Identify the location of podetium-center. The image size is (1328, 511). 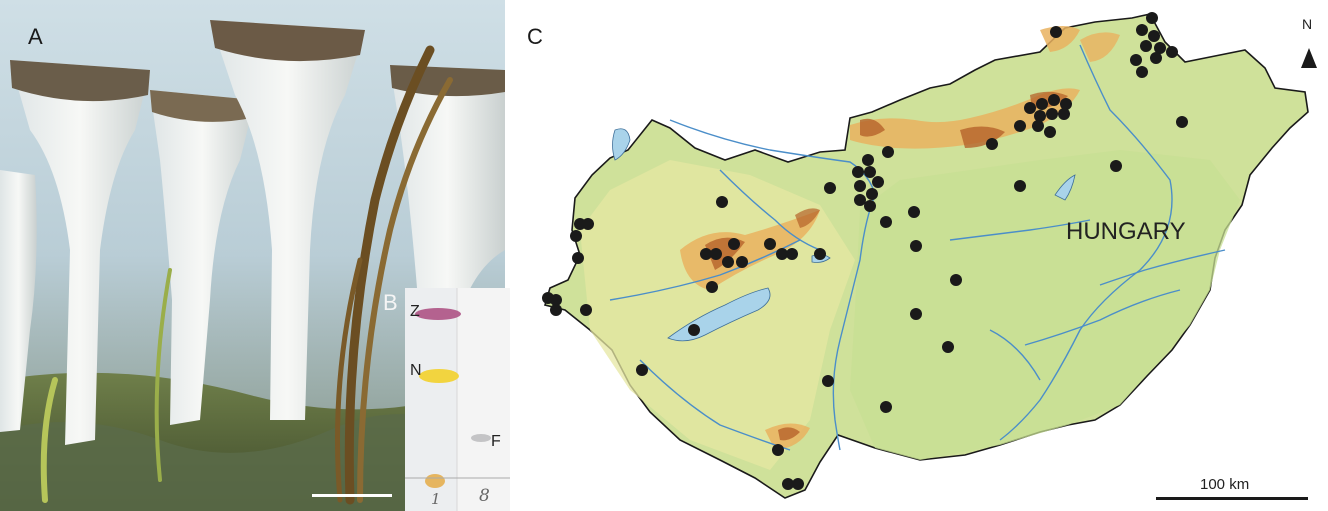
(287, 220).